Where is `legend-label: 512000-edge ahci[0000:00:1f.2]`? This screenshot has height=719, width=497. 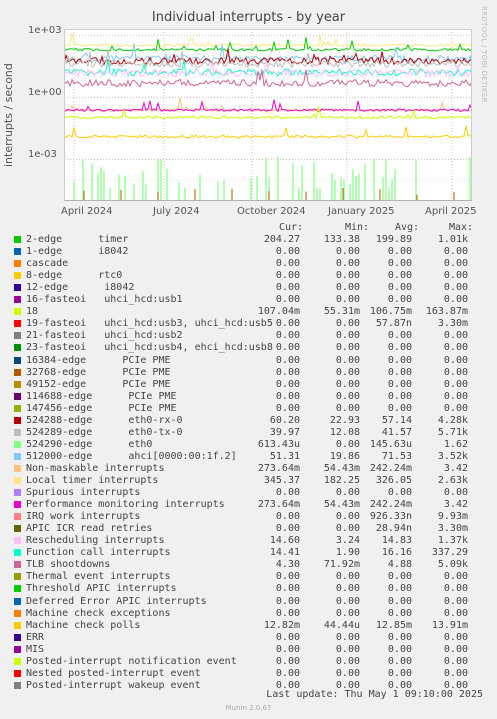 legend-label: 512000-edge ahci[0000:00:1f.2] is located at coordinates (131, 456).